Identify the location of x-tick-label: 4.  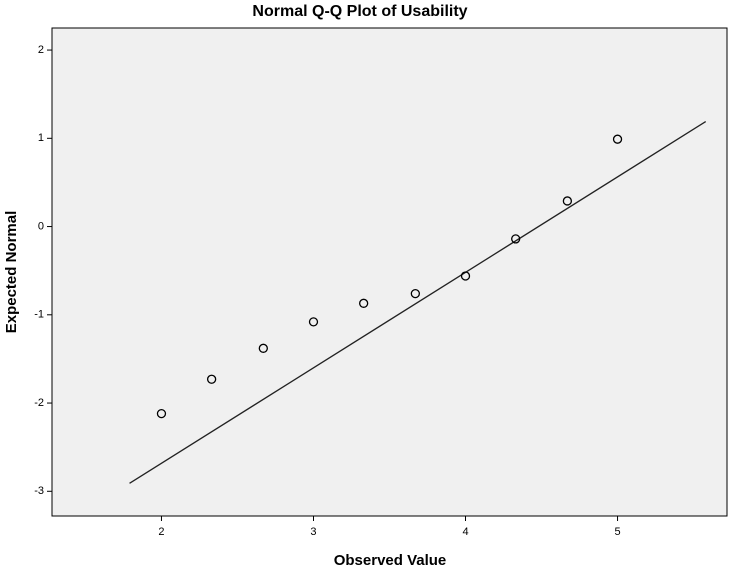
(465, 532).